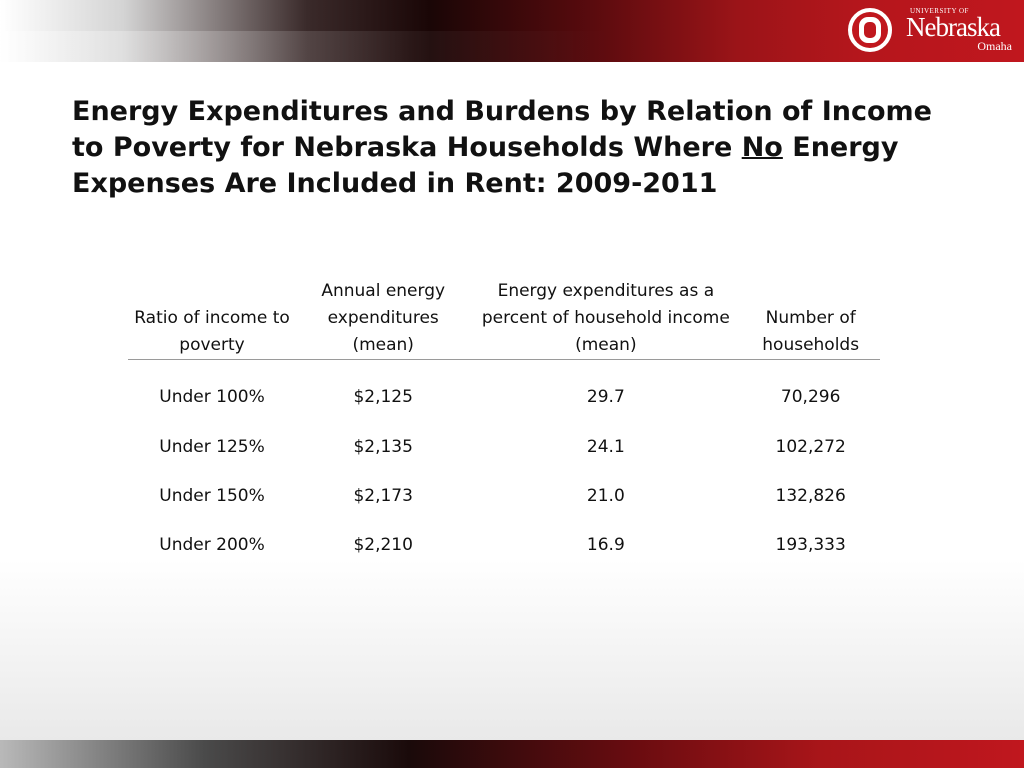 The height and width of the screenshot is (768, 1024). What do you see at coordinates (383, 397) in the screenshot?
I see `expenditure-cell: $2,125` at bounding box center [383, 397].